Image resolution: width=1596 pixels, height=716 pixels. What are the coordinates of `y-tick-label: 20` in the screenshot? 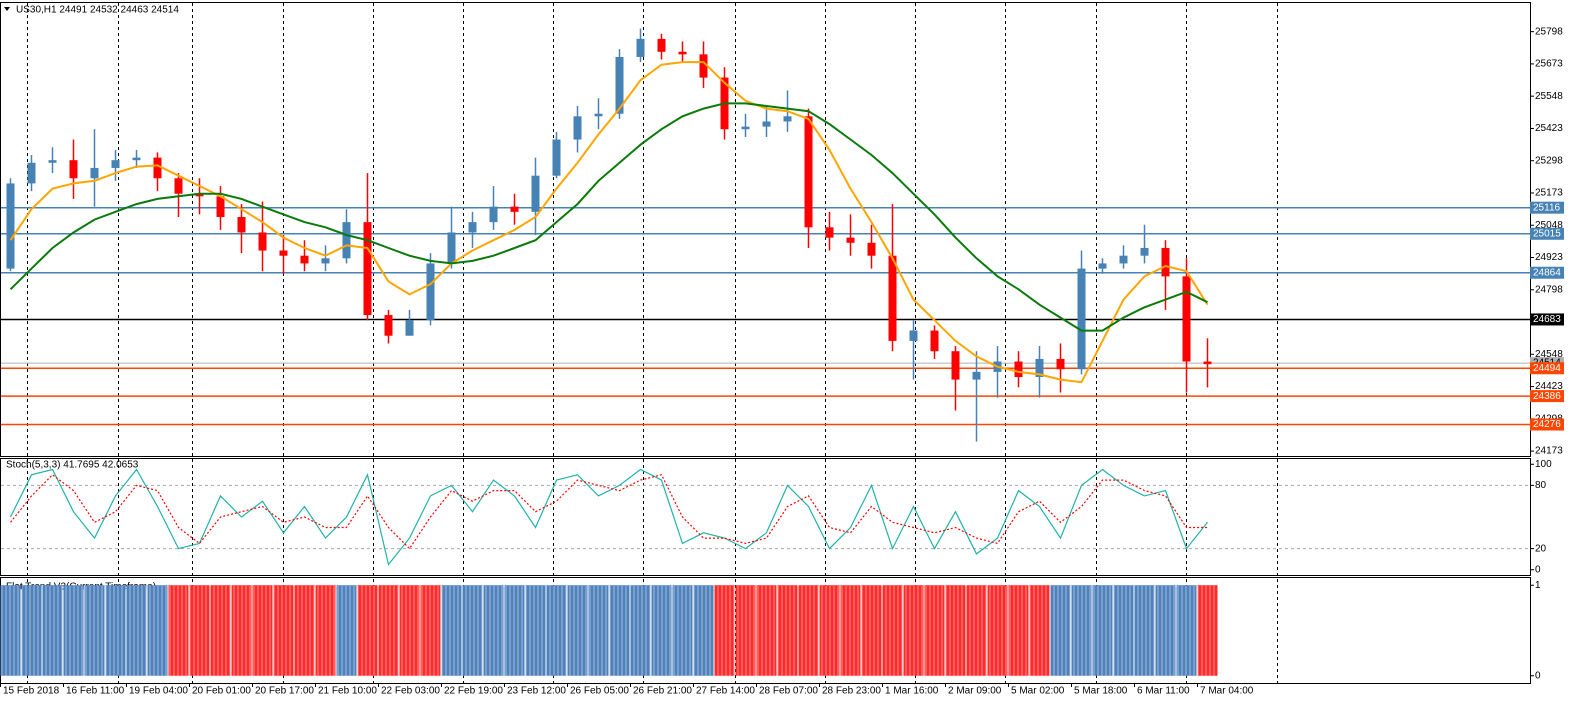 It's located at (1541, 548).